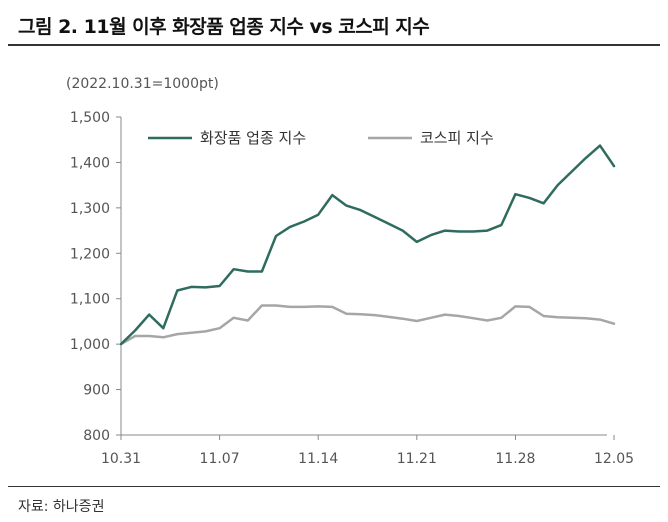 The width and height of the screenshot is (668, 522). I want to click on y-tick-label: 1,100, so click(90, 300).